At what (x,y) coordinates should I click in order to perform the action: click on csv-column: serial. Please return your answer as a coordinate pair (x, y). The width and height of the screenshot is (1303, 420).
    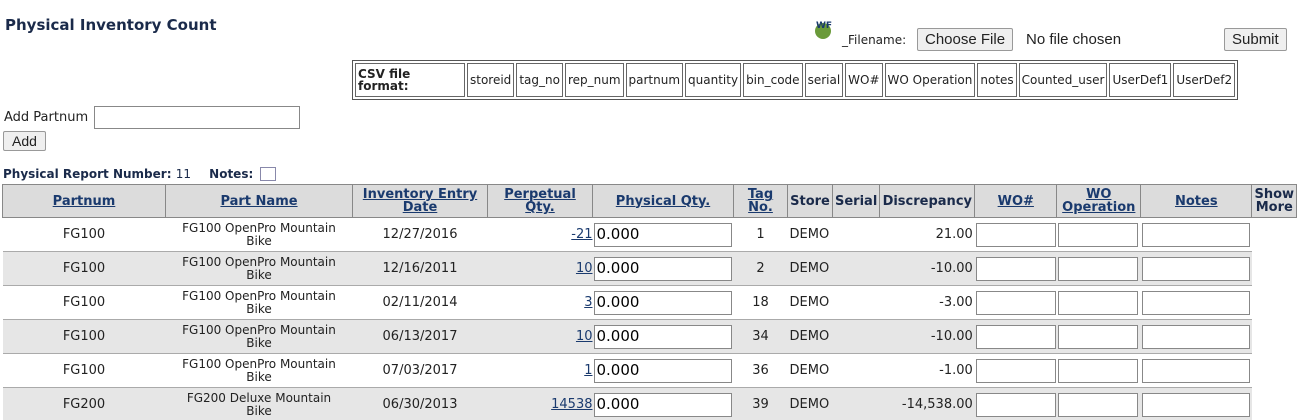
    Looking at the image, I should click on (824, 80).